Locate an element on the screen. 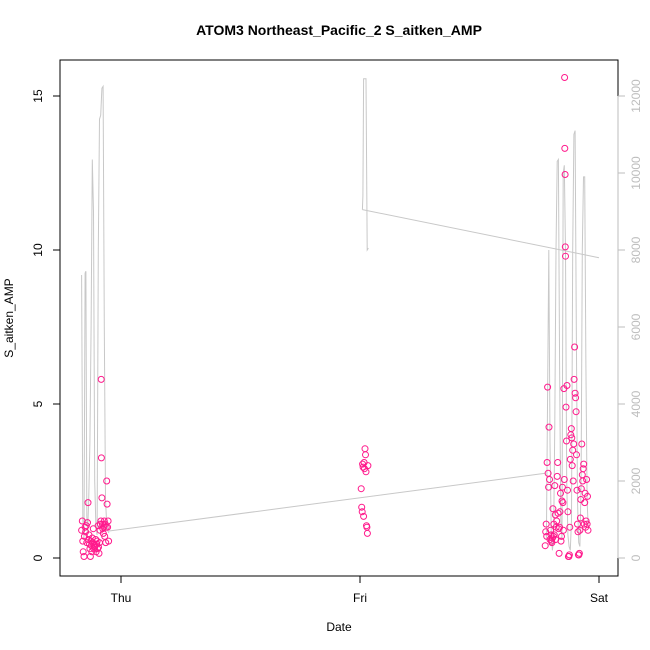 The width and height of the screenshot is (650, 650). secondary-y-tick-label: 10000 is located at coordinates (636, 173).